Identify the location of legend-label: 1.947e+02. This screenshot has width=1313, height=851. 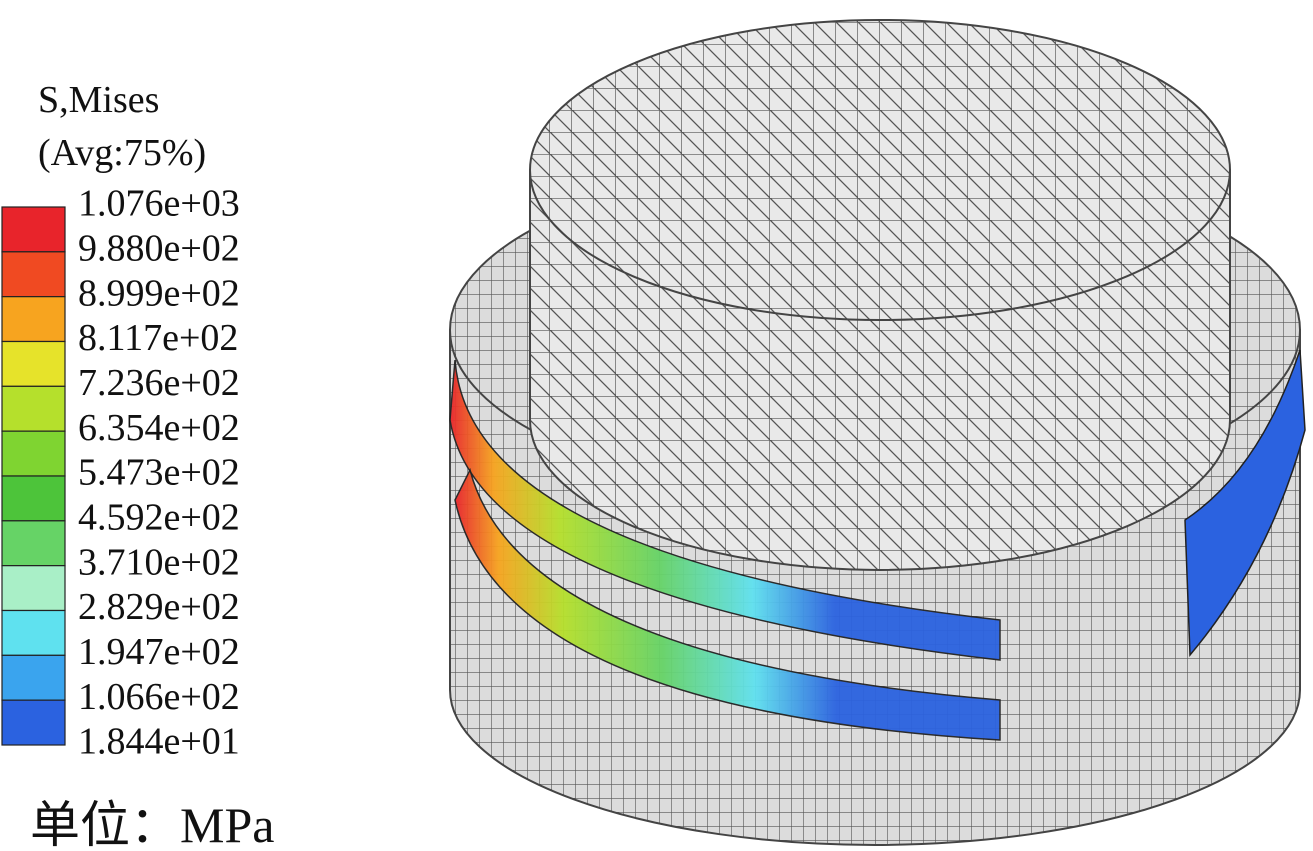
(159, 652).